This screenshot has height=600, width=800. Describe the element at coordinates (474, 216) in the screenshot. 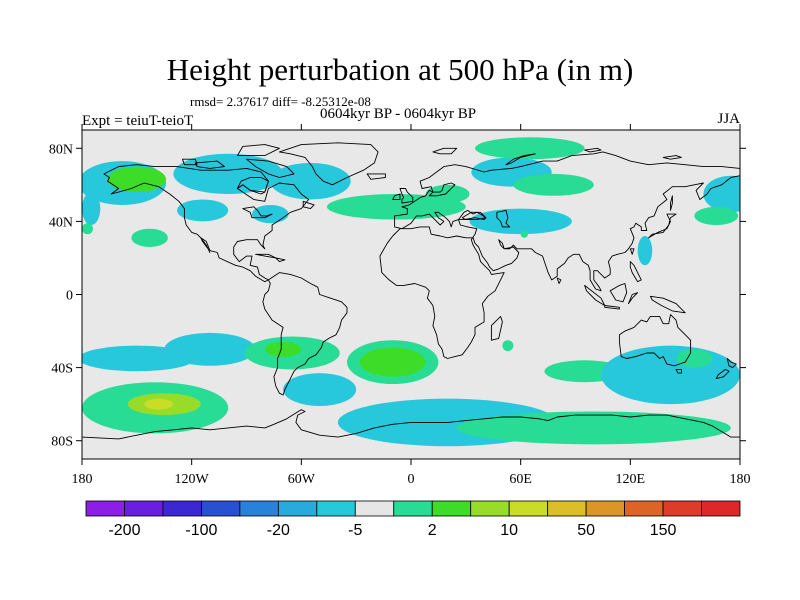

I see `coastline-black-sea` at that location.